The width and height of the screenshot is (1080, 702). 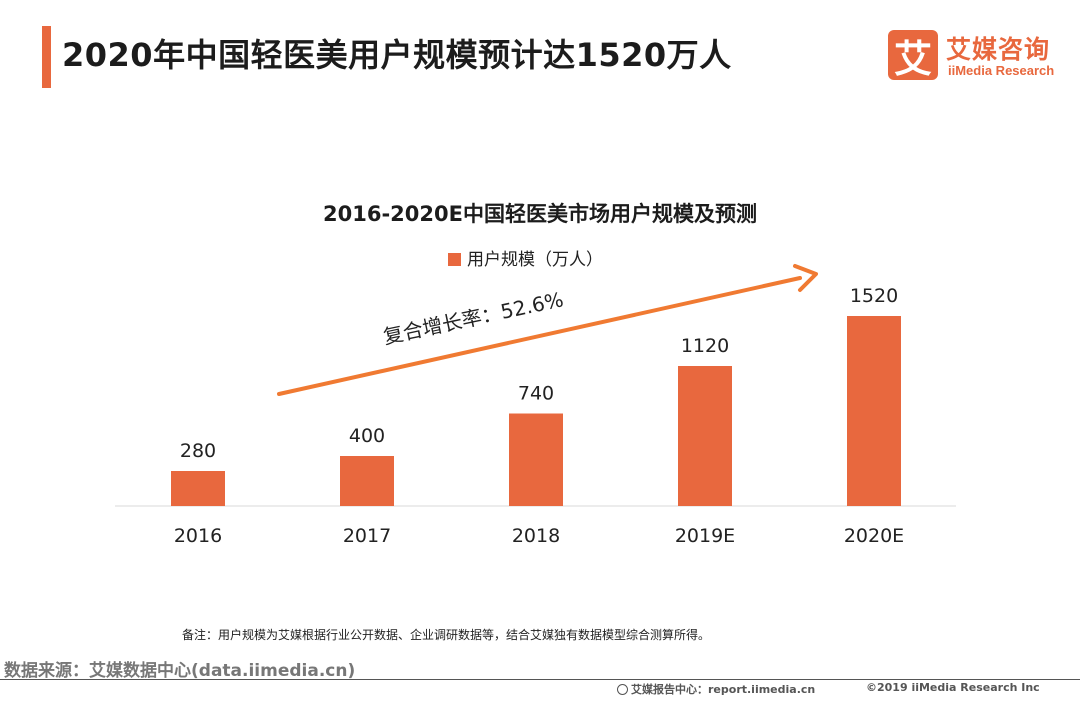 I want to click on logo-en-text: iiMedia Research, so click(x=1001, y=70).